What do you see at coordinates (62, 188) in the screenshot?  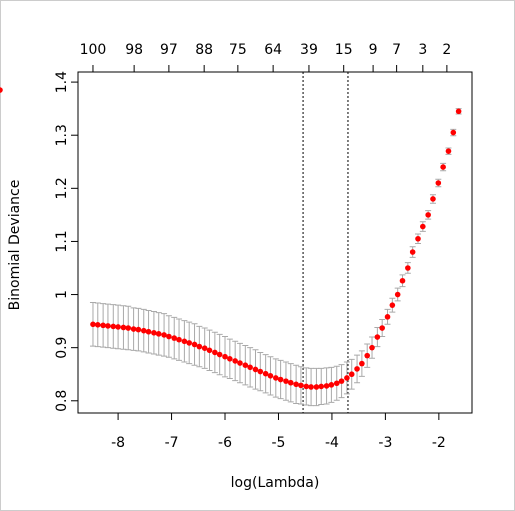 I see `y-tick-label: 1.2` at bounding box center [62, 188].